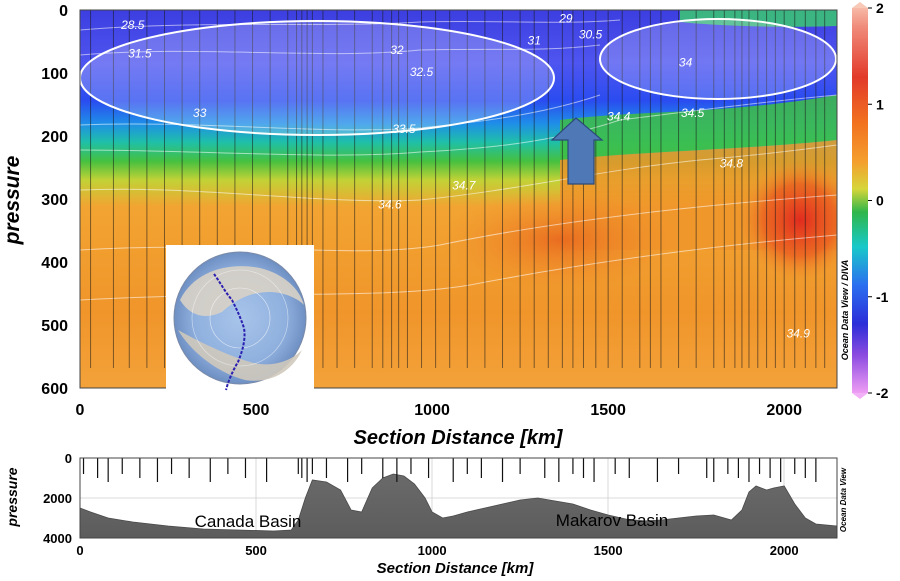 This screenshot has width=900, height=581. Describe the element at coordinates (591, 34) in the screenshot. I see `contour-label: 30.5` at that location.